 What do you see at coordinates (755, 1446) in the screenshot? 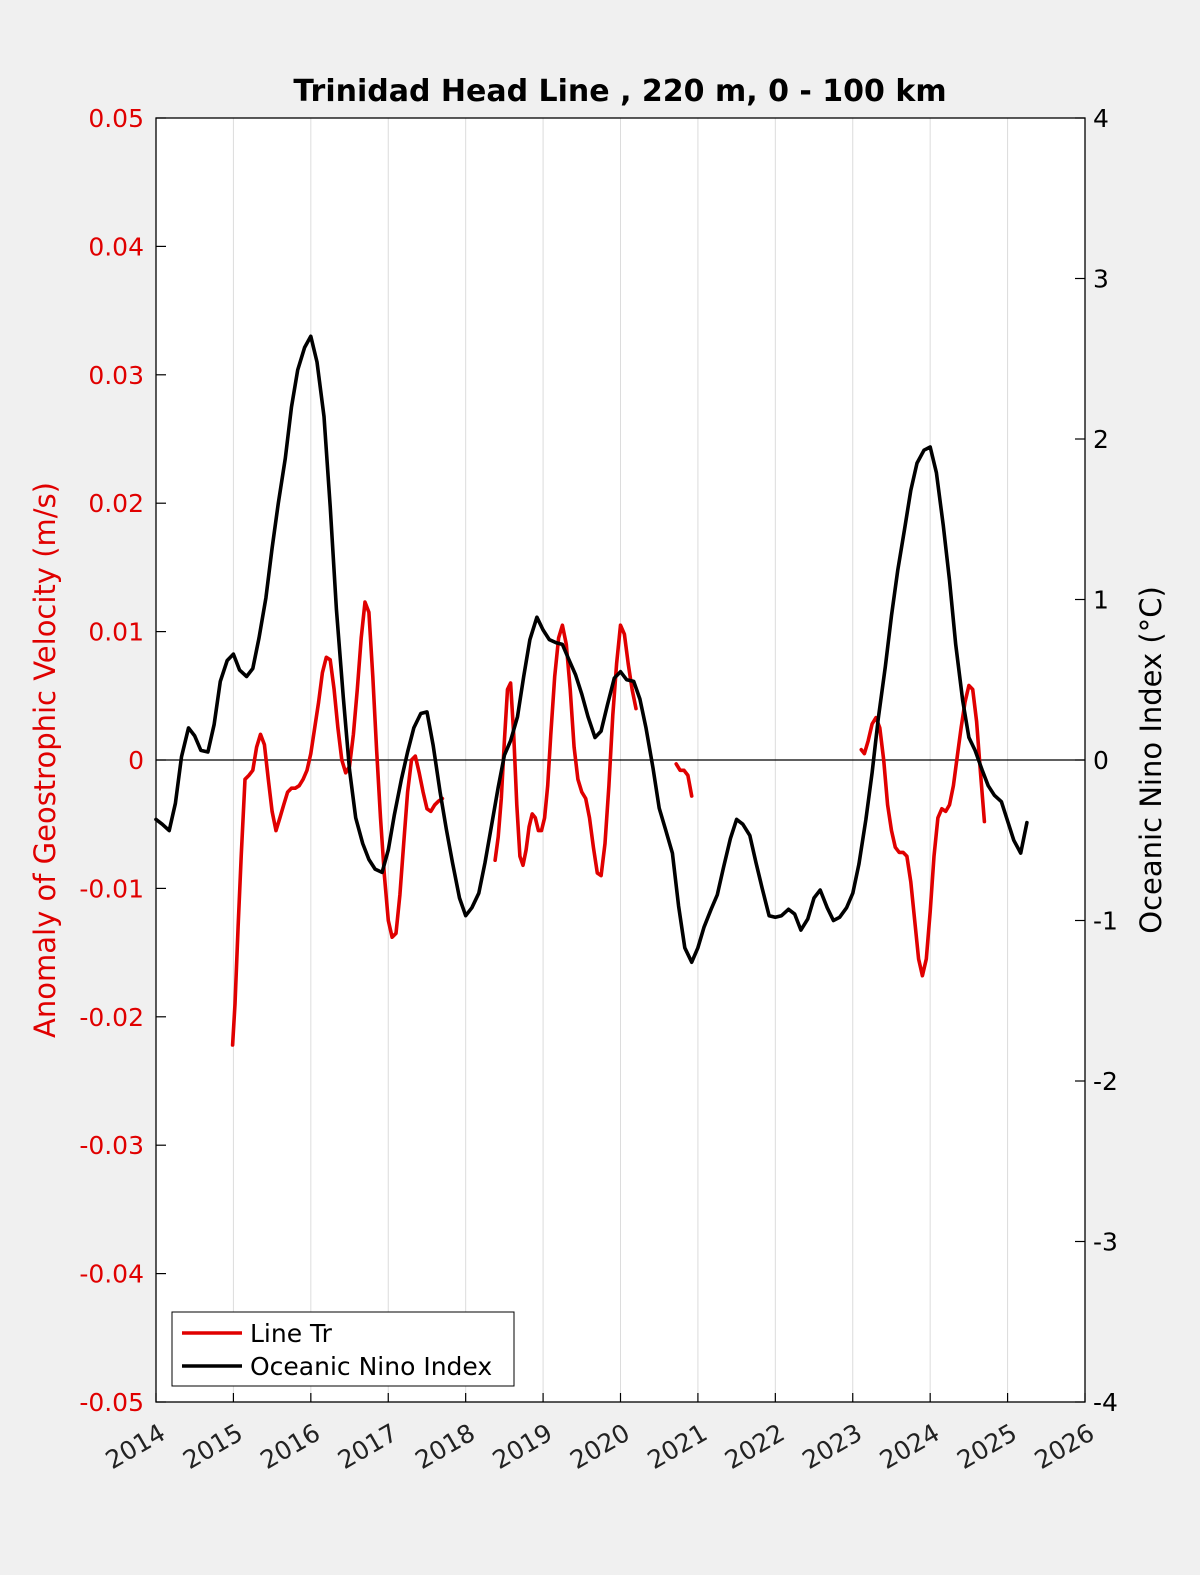
I see `x-tick-label: 2022` at bounding box center [755, 1446].